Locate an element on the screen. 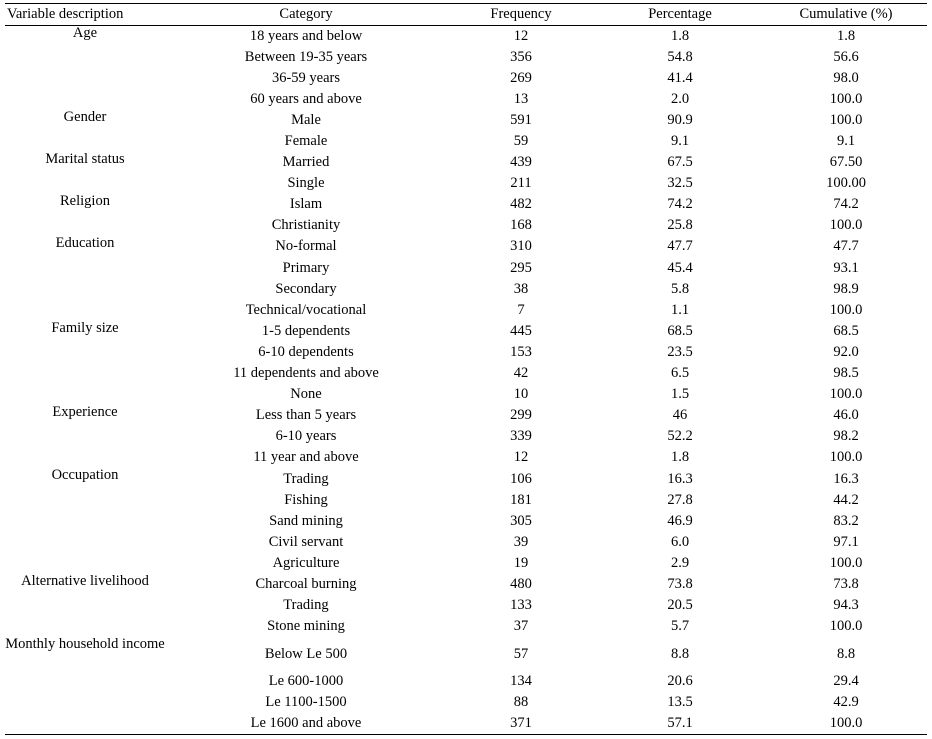  cell-percentage: 52.2 is located at coordinates (680, 436).